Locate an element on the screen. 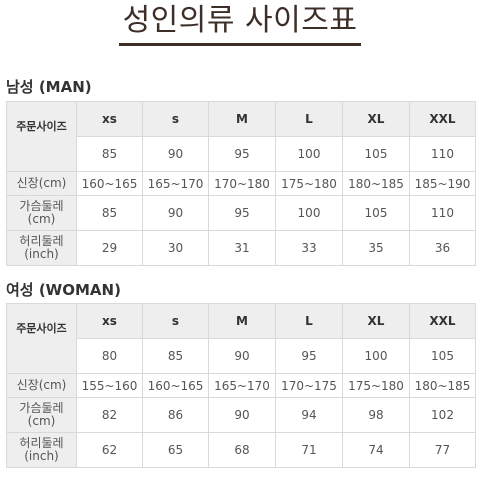  men-height-cell: 170~180 is located at coordinates (242, 183).